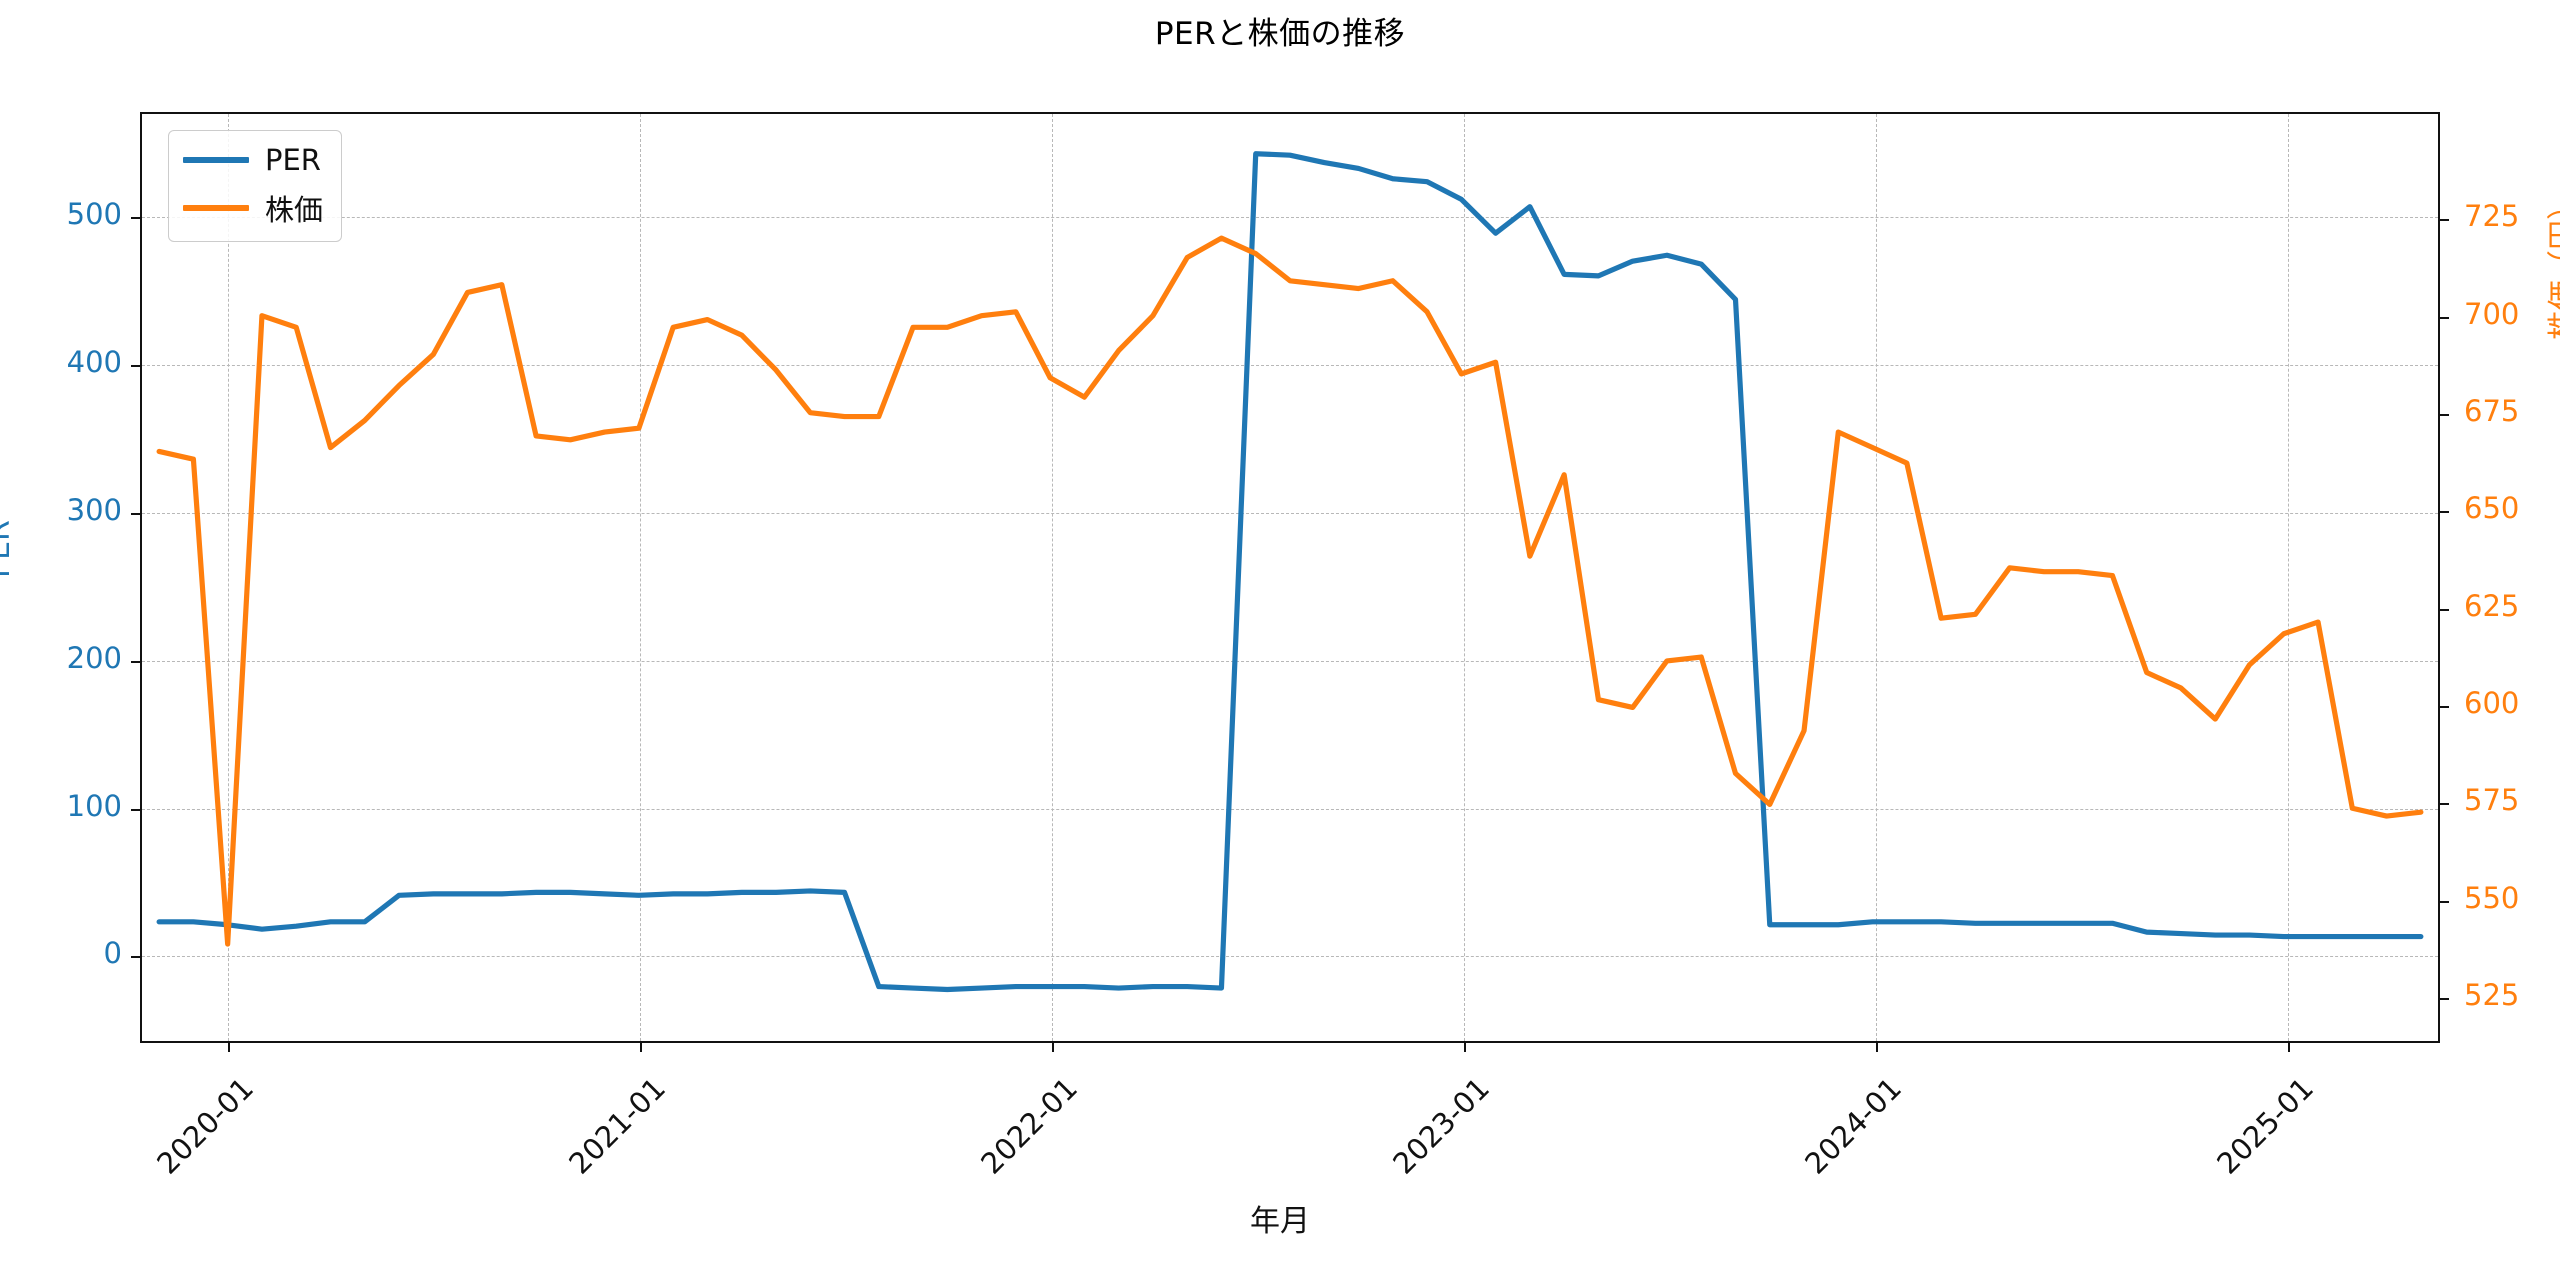 This screenshot has width=2560, height=1269. Describe the element at coordinates (2492, 508) in the screenshot. I see `right-tick-label: 650` at that location.